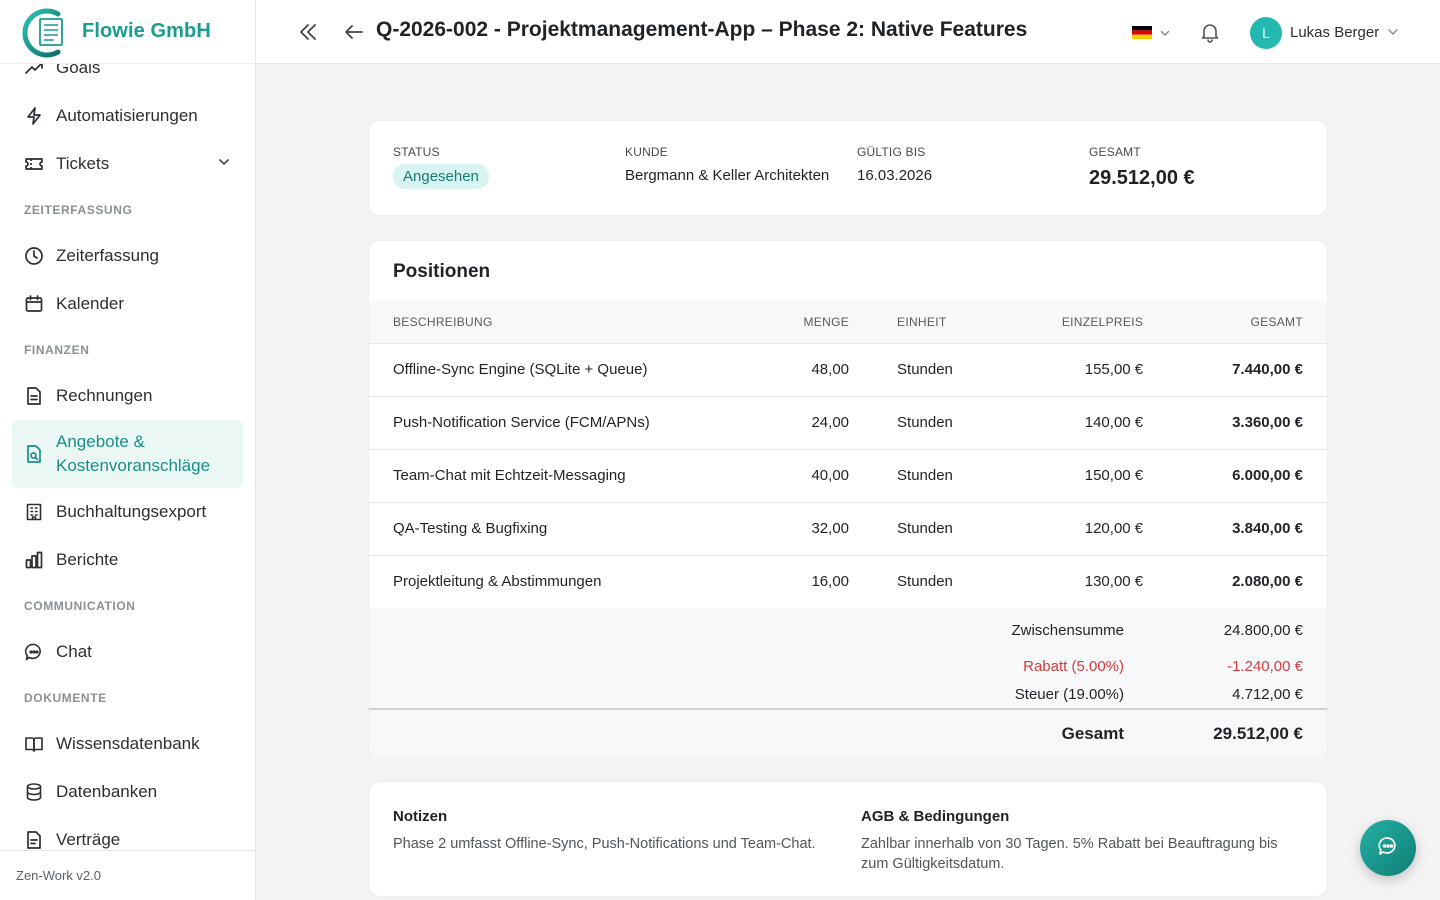  Describe the element at coordinates (1142, 178) in the screenshot. I see `total-value: 29.512,00 €` at that location.